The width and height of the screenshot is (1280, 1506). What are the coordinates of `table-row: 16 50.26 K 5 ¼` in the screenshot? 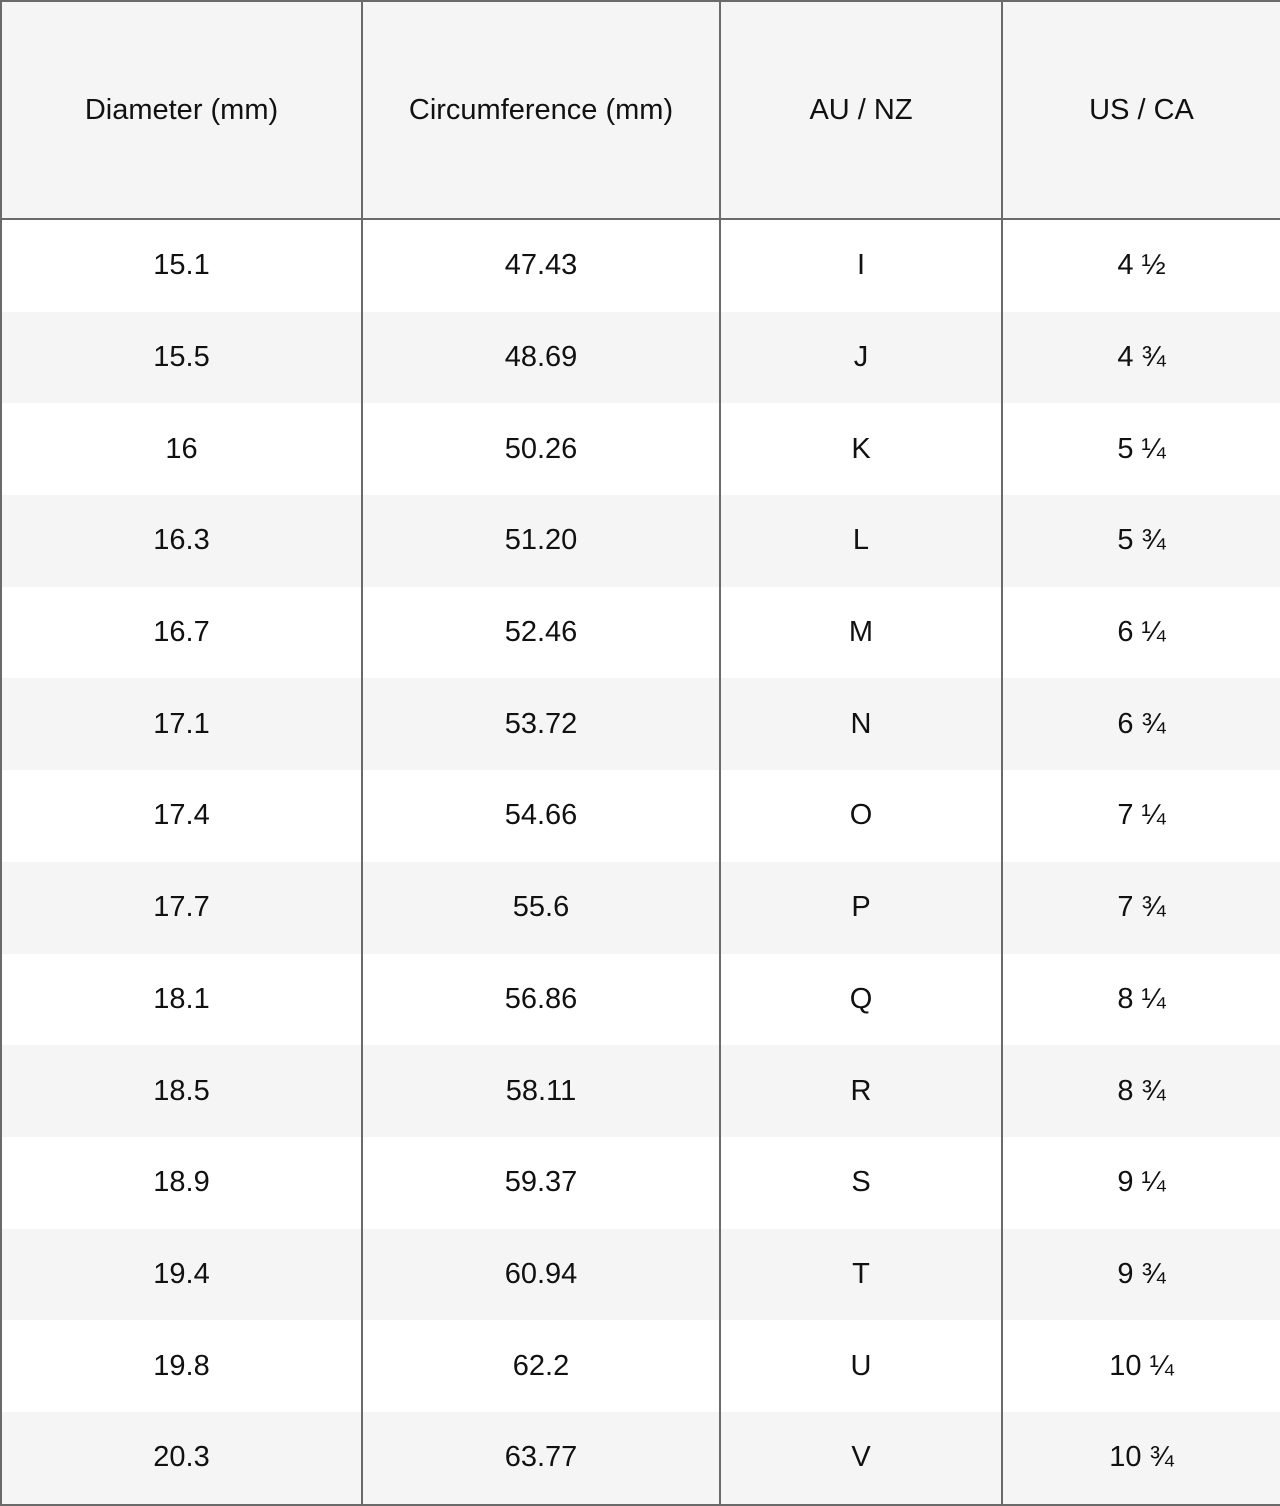 It's located at (640, 449).